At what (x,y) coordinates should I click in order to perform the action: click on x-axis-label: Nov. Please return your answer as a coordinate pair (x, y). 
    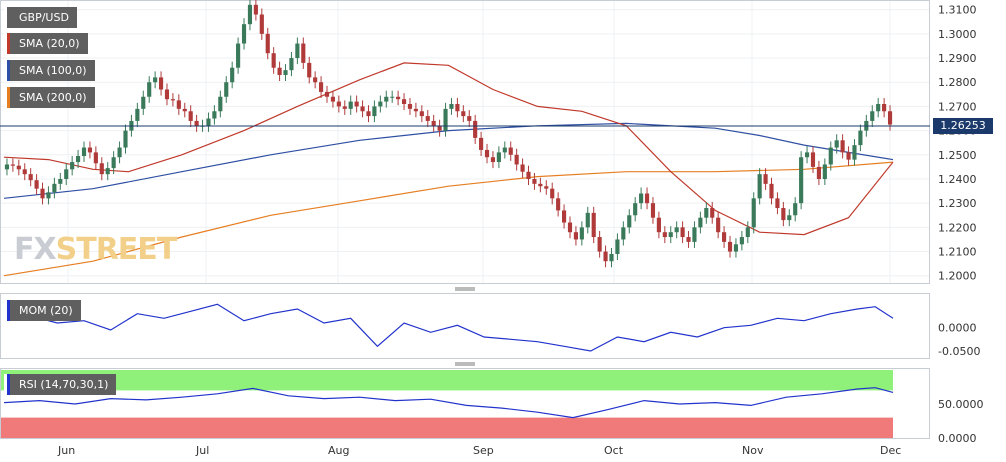
    Looking at the image, I should click on (753, 450).